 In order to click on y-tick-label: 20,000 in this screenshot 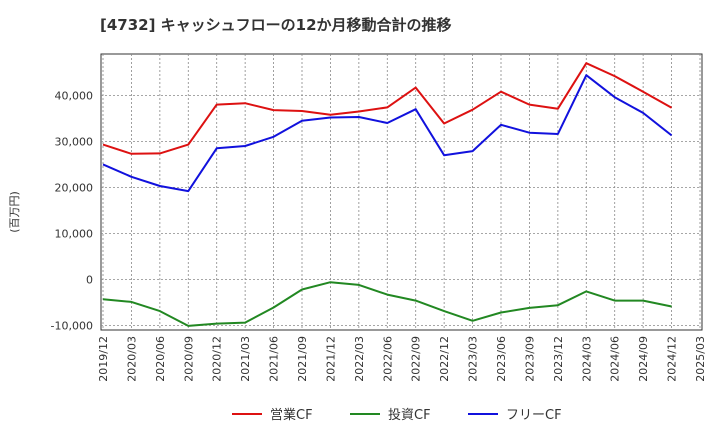, I will do `click(74, 187)`.